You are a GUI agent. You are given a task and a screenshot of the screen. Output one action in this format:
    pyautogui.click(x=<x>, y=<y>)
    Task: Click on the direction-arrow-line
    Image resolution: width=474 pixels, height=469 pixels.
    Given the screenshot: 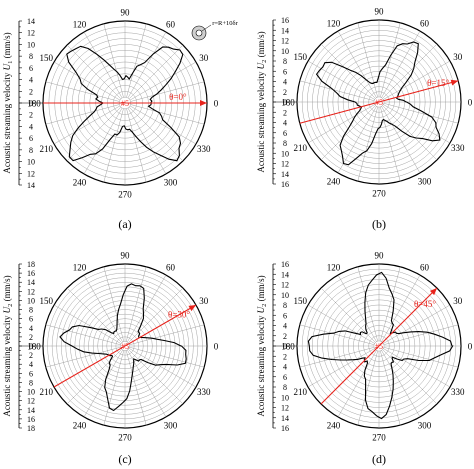 What is the action you would take?
    pyautogui.click(x=379, y=102)
    